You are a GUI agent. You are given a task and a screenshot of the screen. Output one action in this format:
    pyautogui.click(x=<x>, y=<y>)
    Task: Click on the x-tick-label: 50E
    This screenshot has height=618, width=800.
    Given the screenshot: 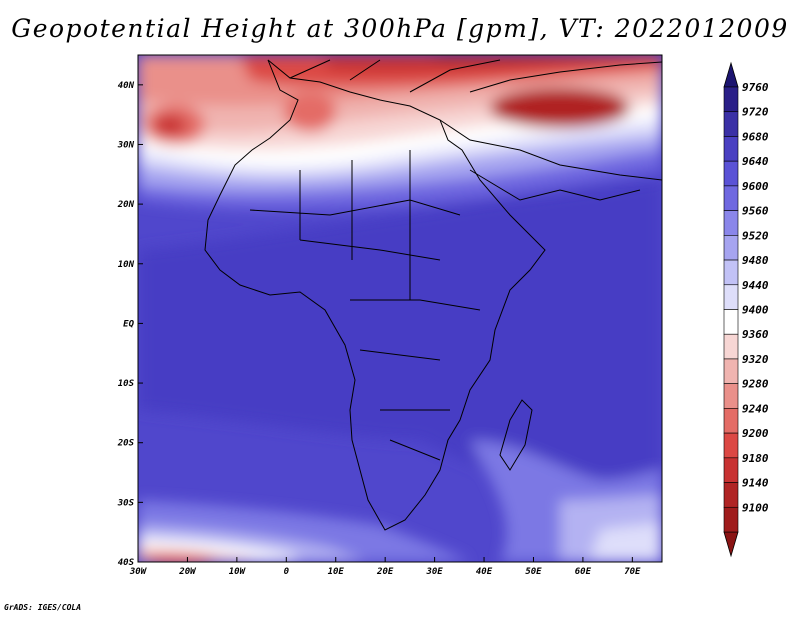 What is the action you would take?
    pyautogui.click(x=533, y=572)
    